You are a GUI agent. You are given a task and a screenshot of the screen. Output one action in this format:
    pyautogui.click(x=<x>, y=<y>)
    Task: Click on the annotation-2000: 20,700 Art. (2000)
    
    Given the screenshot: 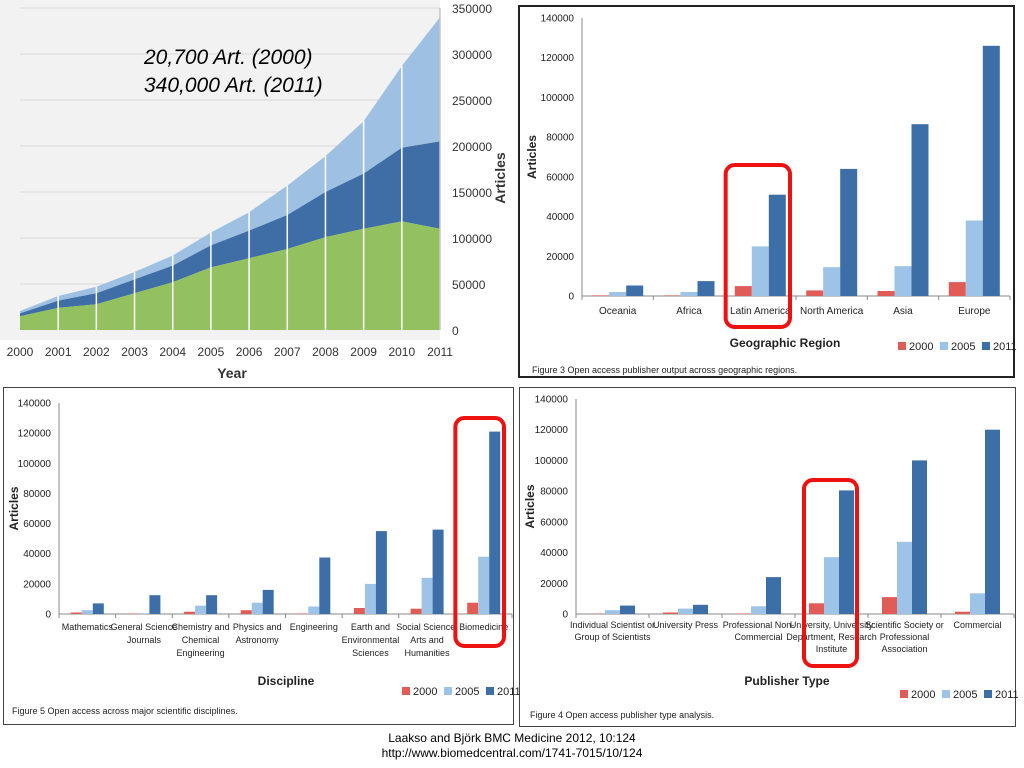 What is the action you would take?
    pyautogui.click(x=228, y=57)
    